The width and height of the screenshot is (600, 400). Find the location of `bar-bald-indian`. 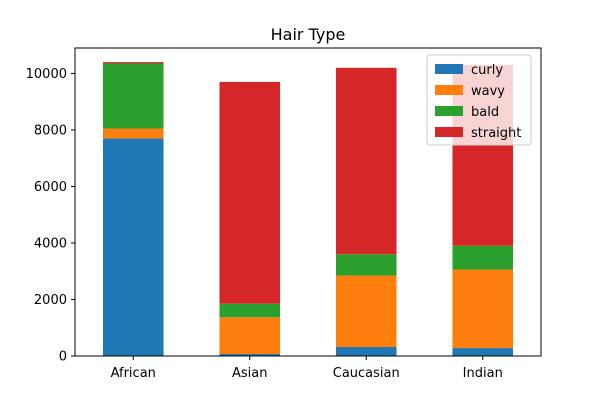

bar-bald-indian is located at coordinates (483, 257).